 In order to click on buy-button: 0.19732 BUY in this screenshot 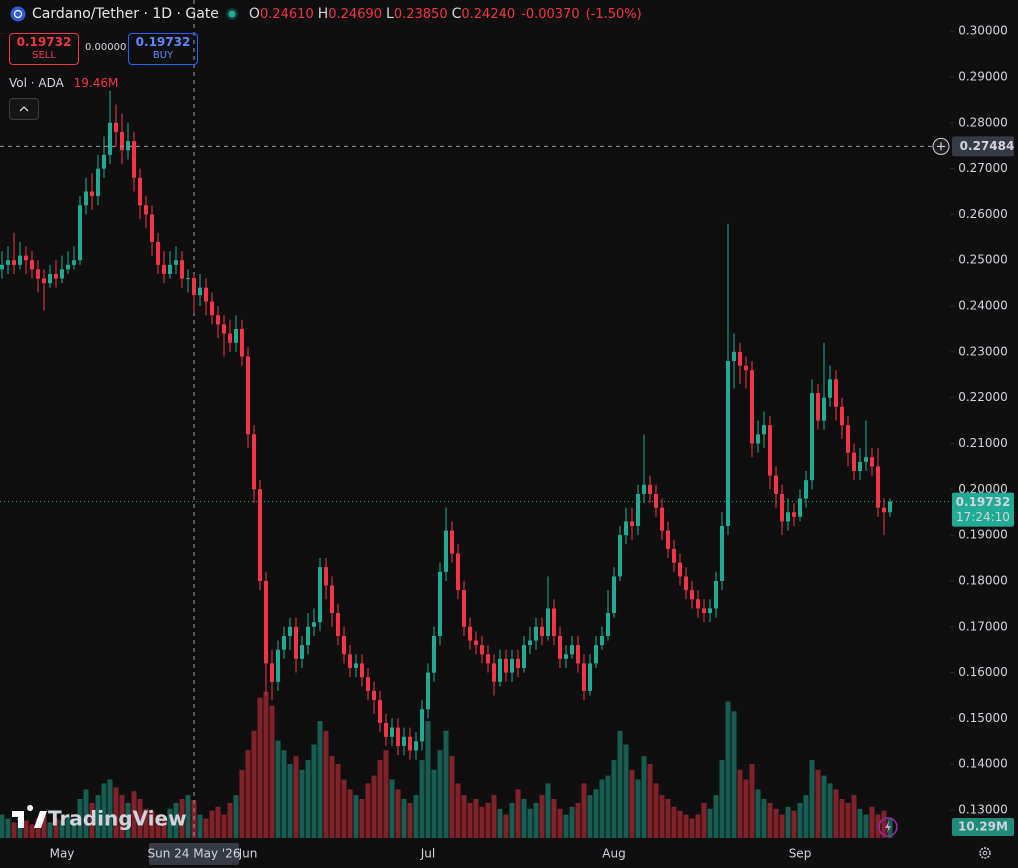, I will do `click(163, 49)`.